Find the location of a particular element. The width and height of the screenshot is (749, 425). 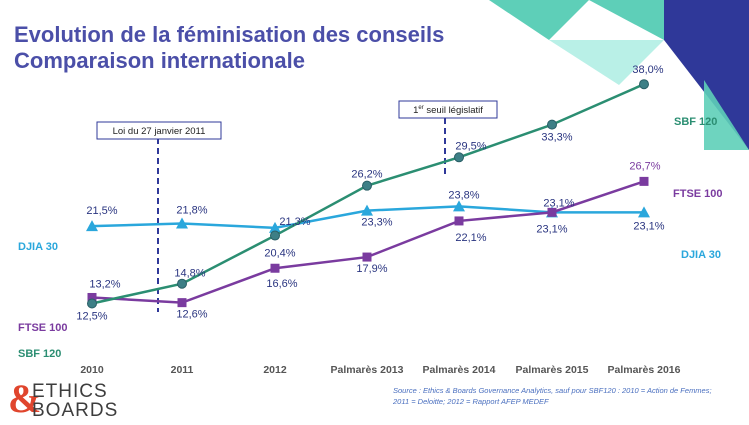

decor-teal-right is located at coordinates (626, 20).